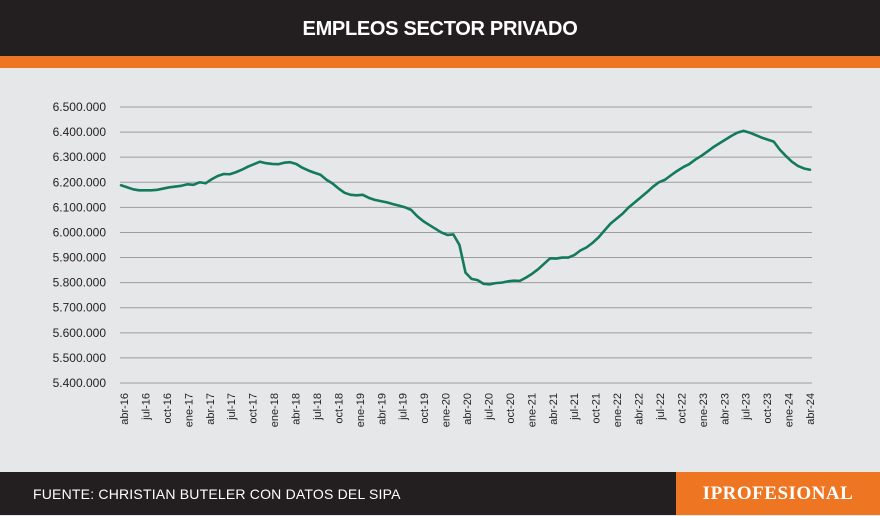 The width and height of the screenshot is (880, 516). Describe the element at coordinates (440, 62) in the screenshot. I see `accent-stripe` at that location.